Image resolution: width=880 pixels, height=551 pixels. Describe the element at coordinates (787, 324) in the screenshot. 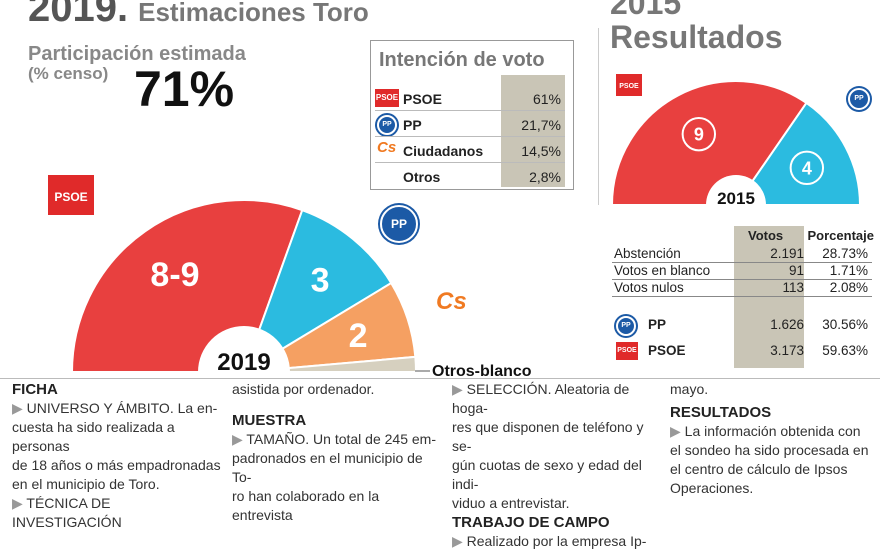

I see `results-party-votos: 1.626` at that location.